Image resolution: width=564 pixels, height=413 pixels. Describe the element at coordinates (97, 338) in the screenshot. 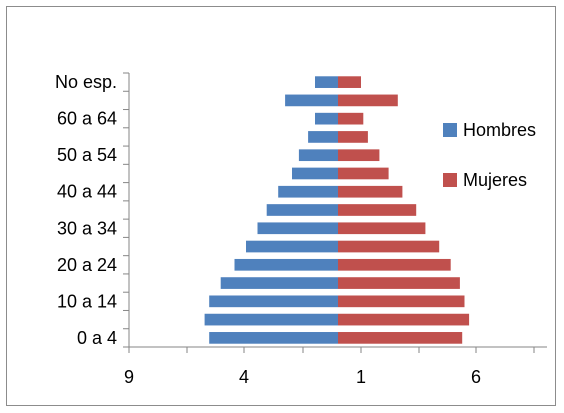

I see `y-tick-label: 0 a 4` at that location.